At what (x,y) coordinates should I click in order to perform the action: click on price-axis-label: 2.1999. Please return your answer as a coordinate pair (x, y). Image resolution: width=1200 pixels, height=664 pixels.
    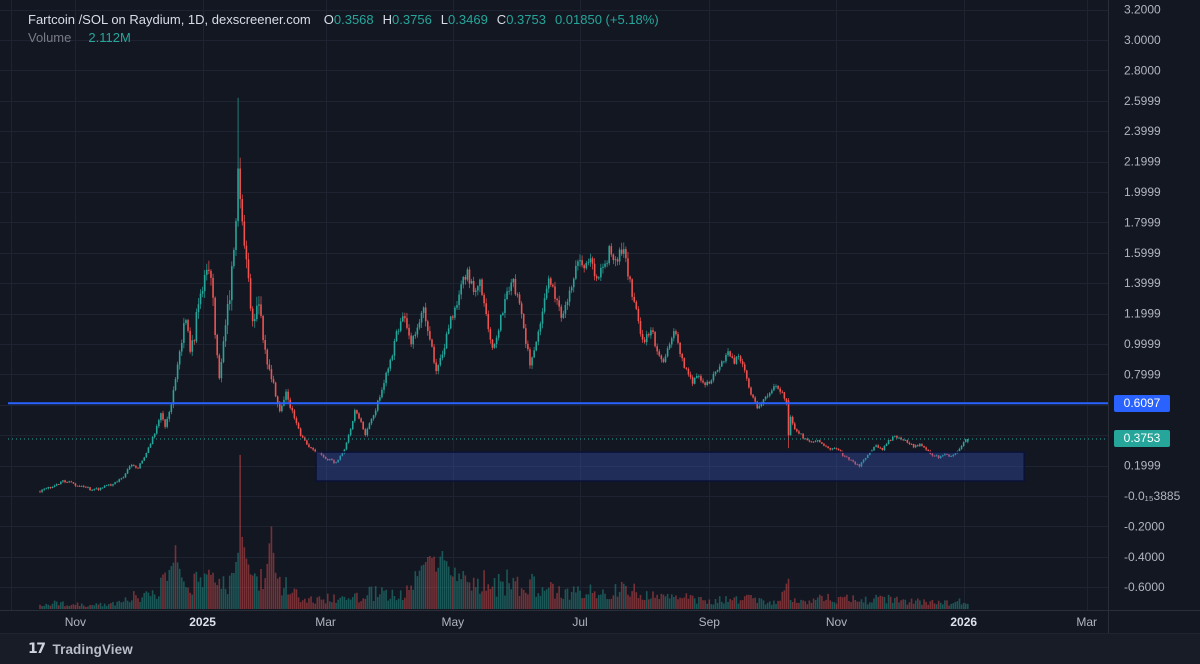
    Looking at the image, I should click on (1142, 162).